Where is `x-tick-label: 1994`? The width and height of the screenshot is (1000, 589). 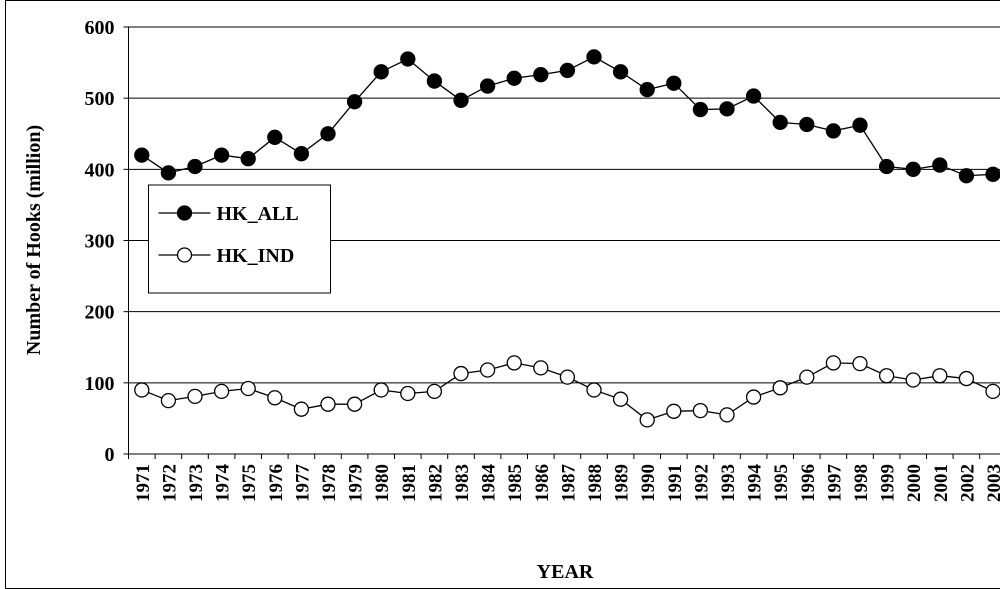
x-tick-label: 1994 is located at coordinates (755, 483).